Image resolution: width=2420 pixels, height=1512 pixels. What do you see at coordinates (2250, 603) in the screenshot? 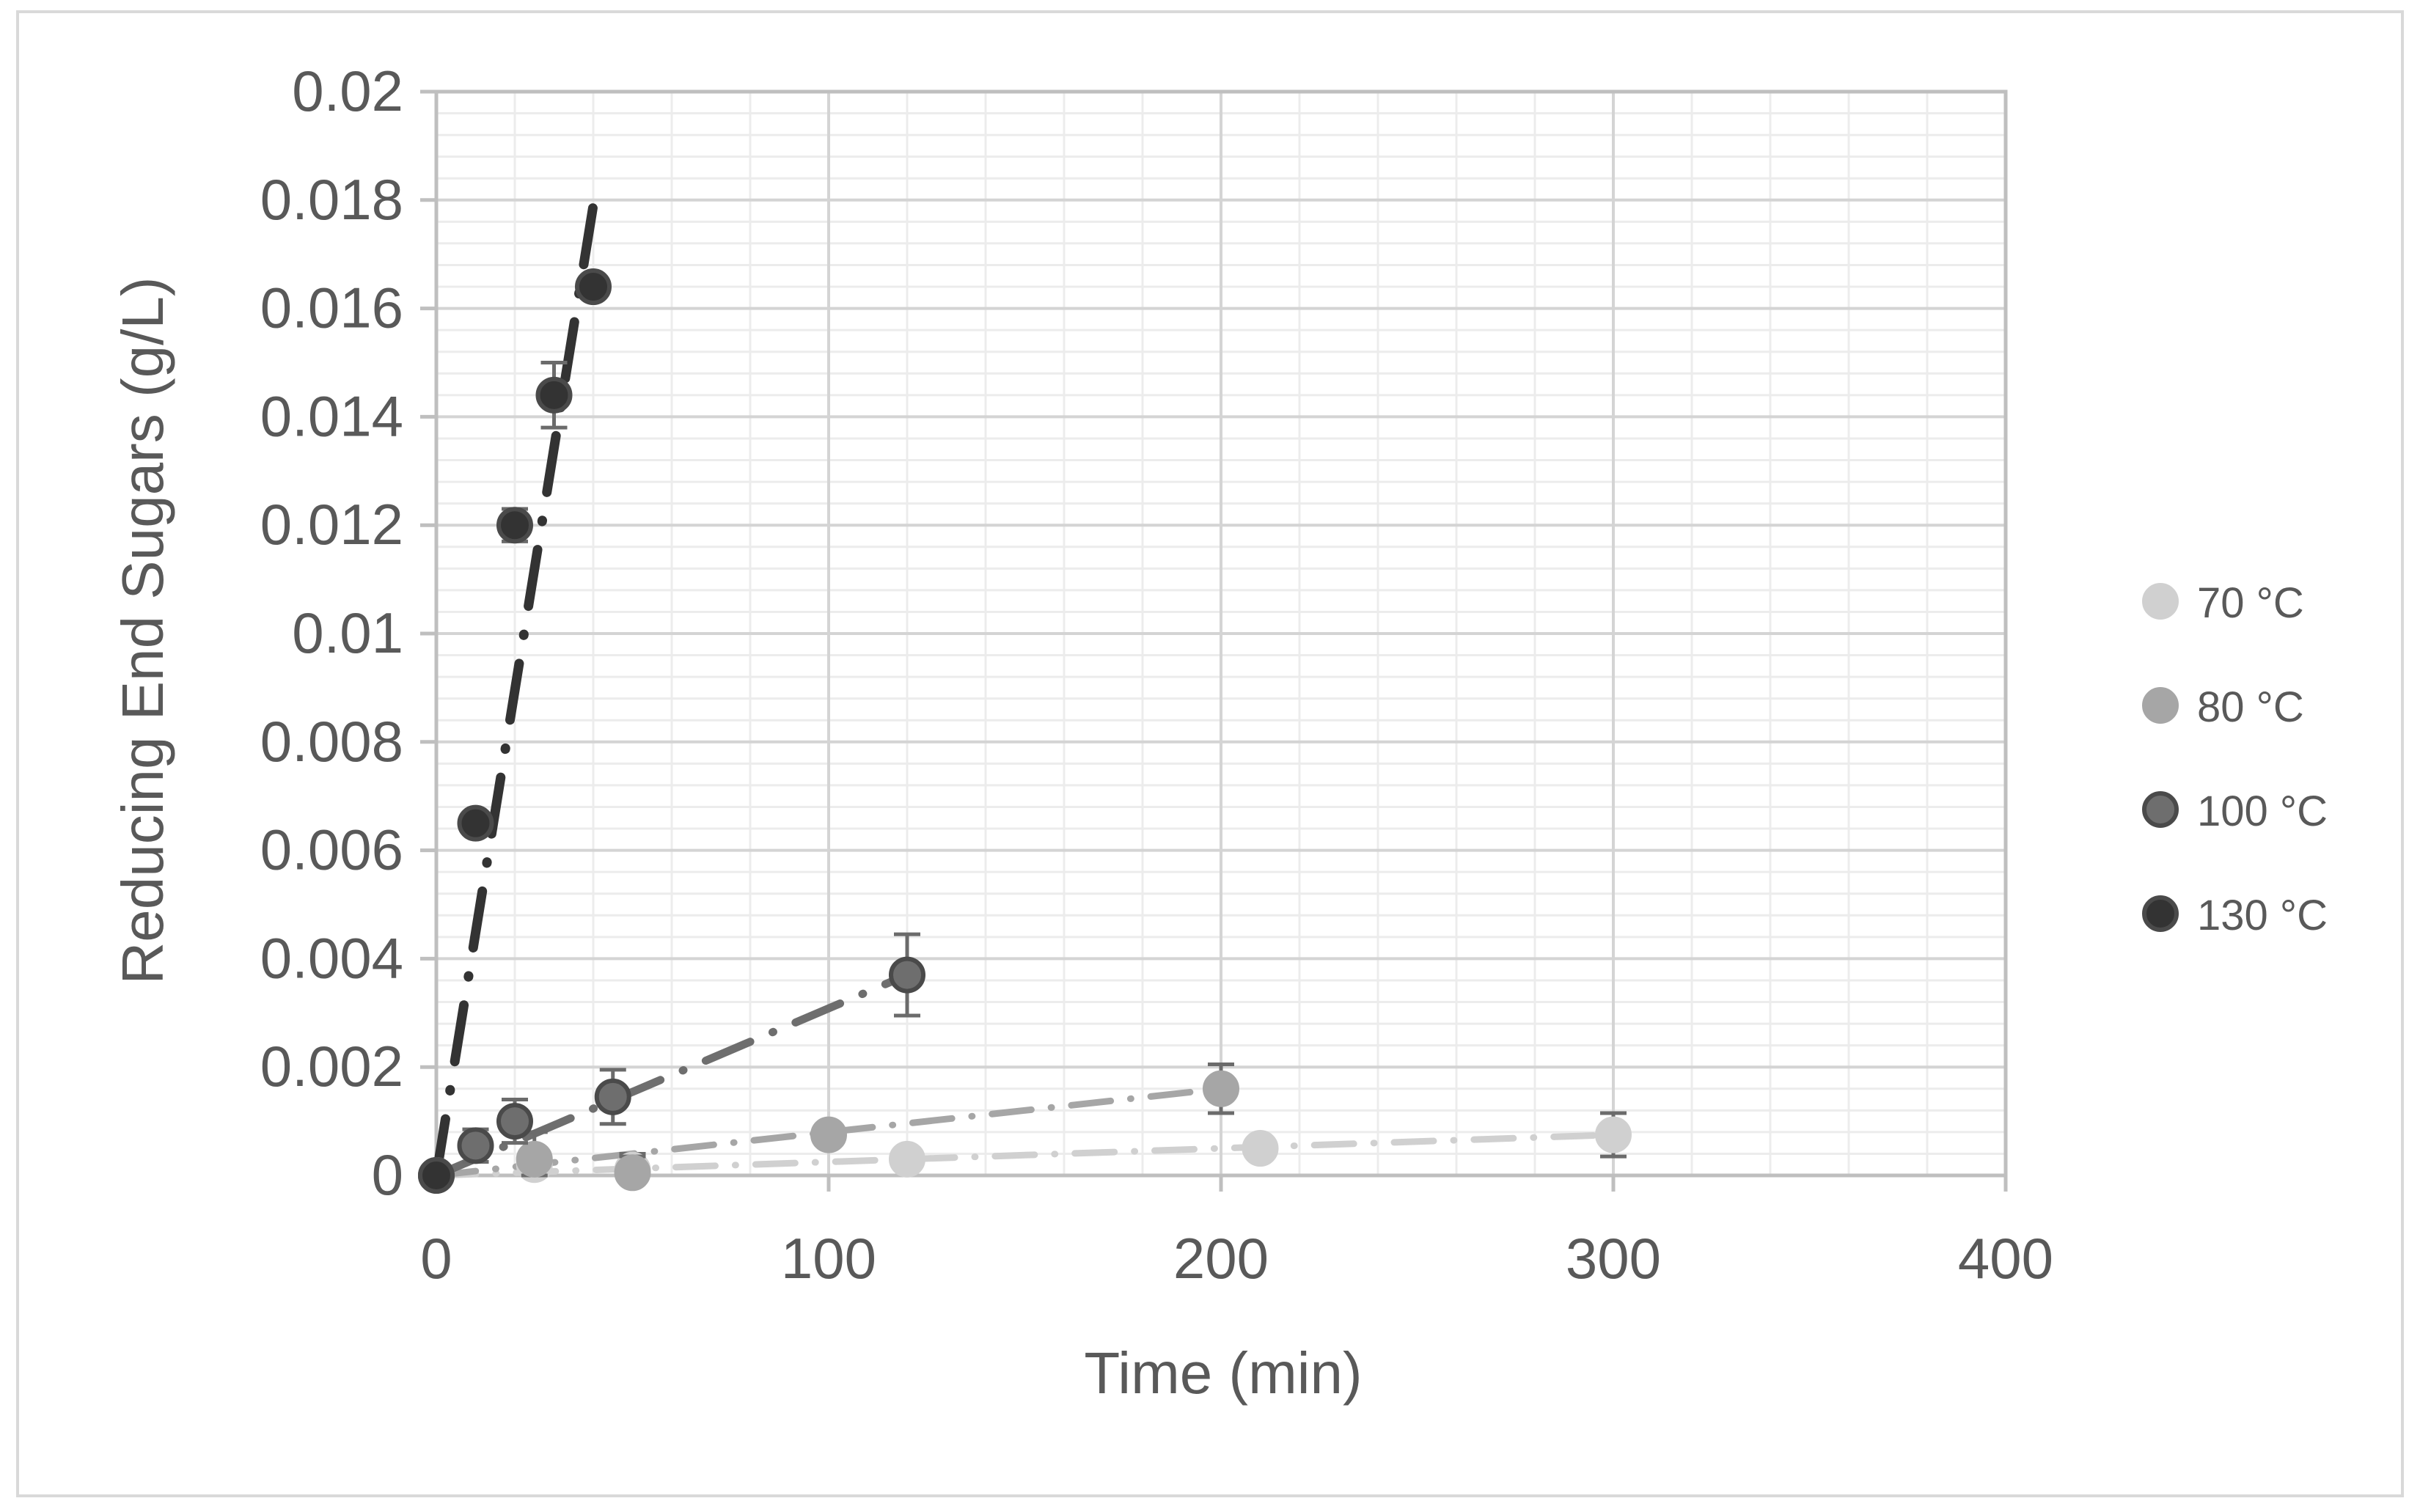
I see `legend-label: 70 °C` at bounding box center [2250, 603].